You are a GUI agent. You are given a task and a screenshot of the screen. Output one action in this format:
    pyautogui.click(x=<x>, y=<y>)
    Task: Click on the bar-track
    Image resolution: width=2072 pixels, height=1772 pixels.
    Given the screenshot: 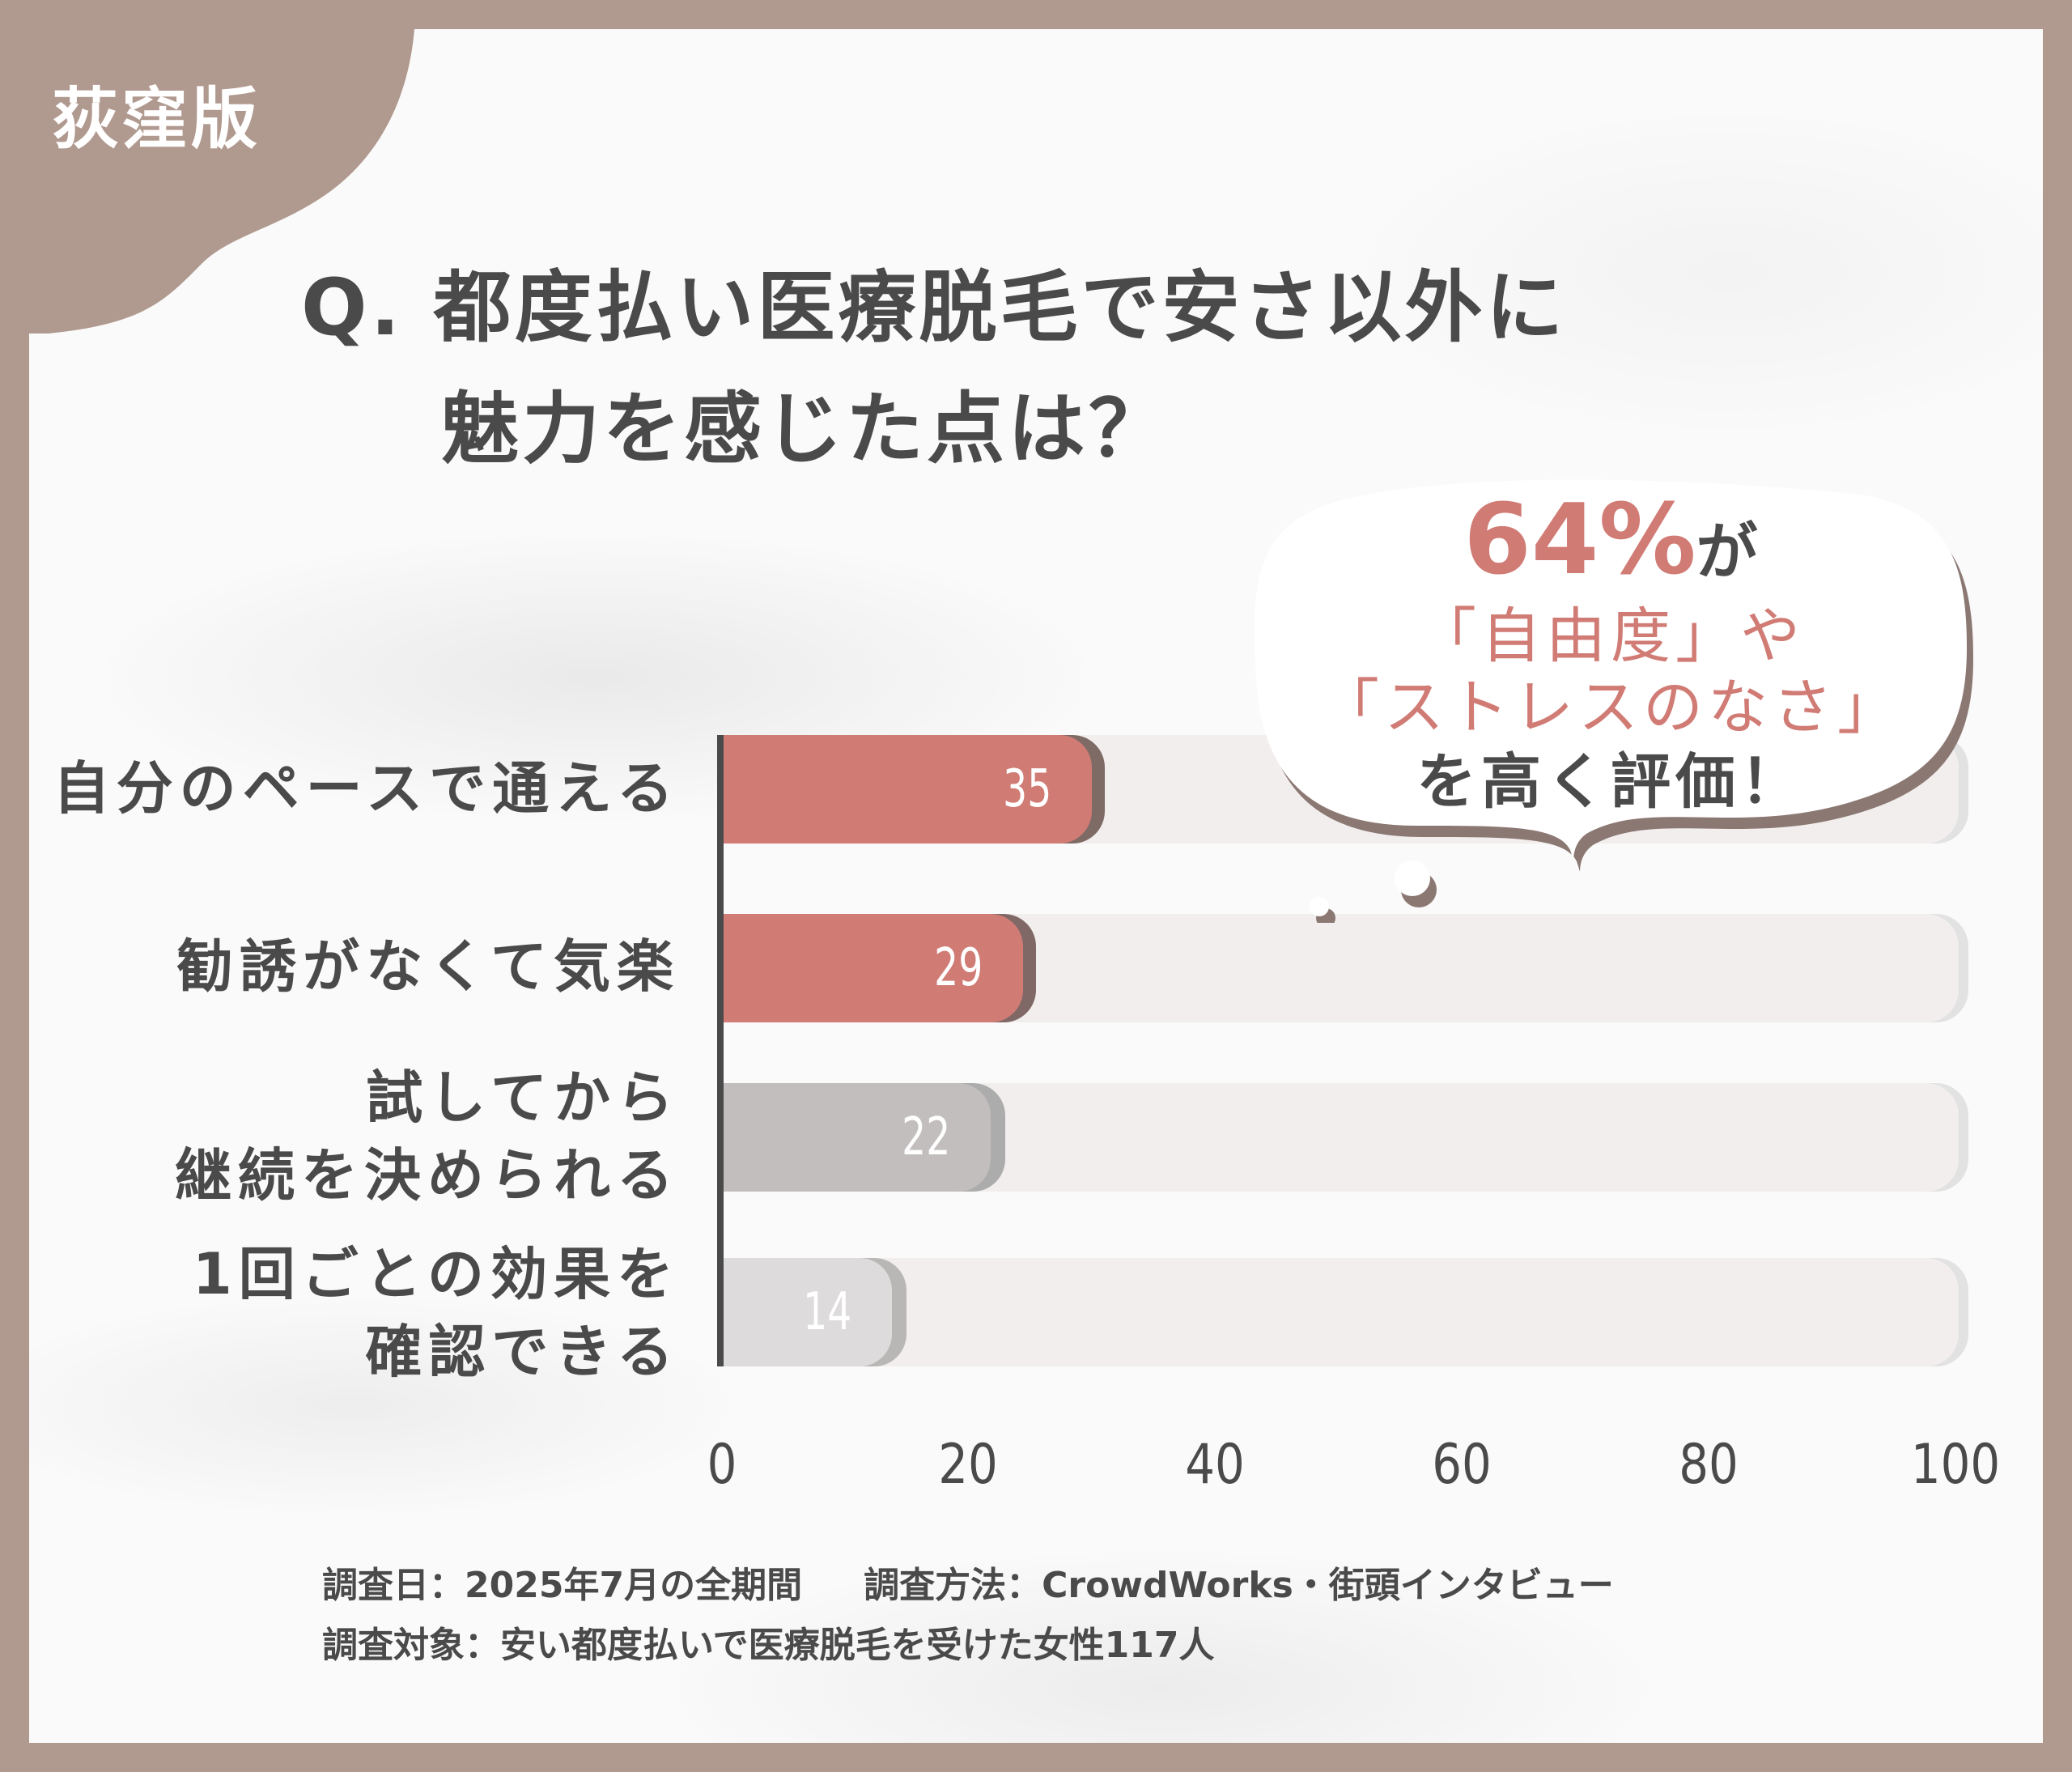 What is the action you would take?
    pyautogui.click(x=1341, y=1312)
    